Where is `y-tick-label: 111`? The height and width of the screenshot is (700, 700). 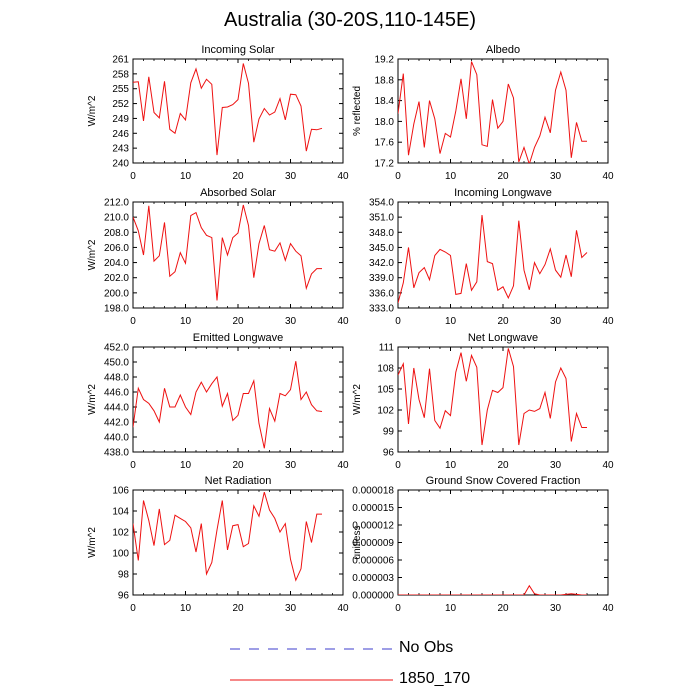 y-tick-label: 111 is located at coordinates (387, 348).